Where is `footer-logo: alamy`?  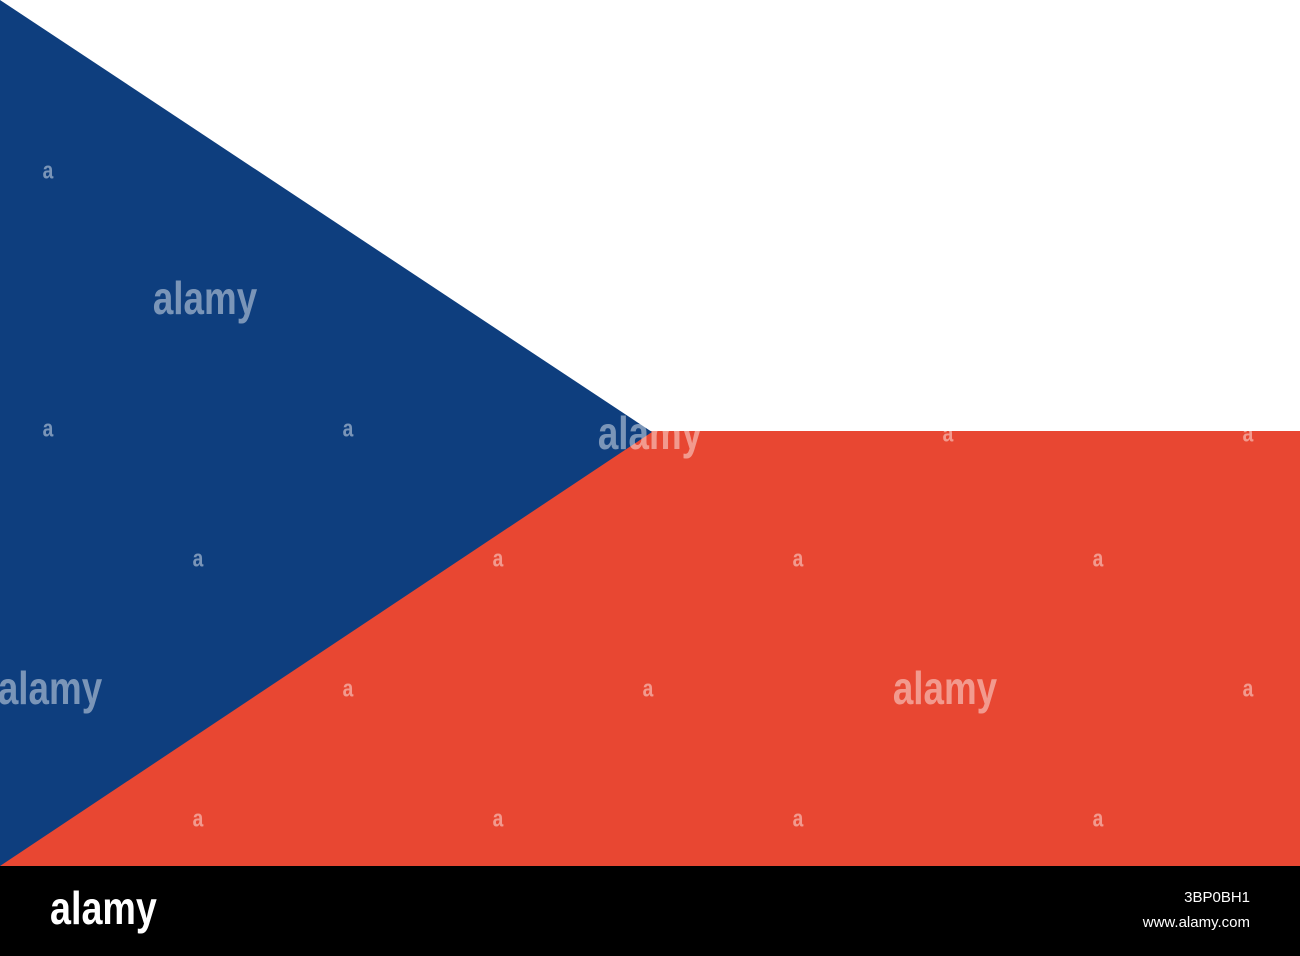 footer-logo: alamy is located at coordinates (103, 908).